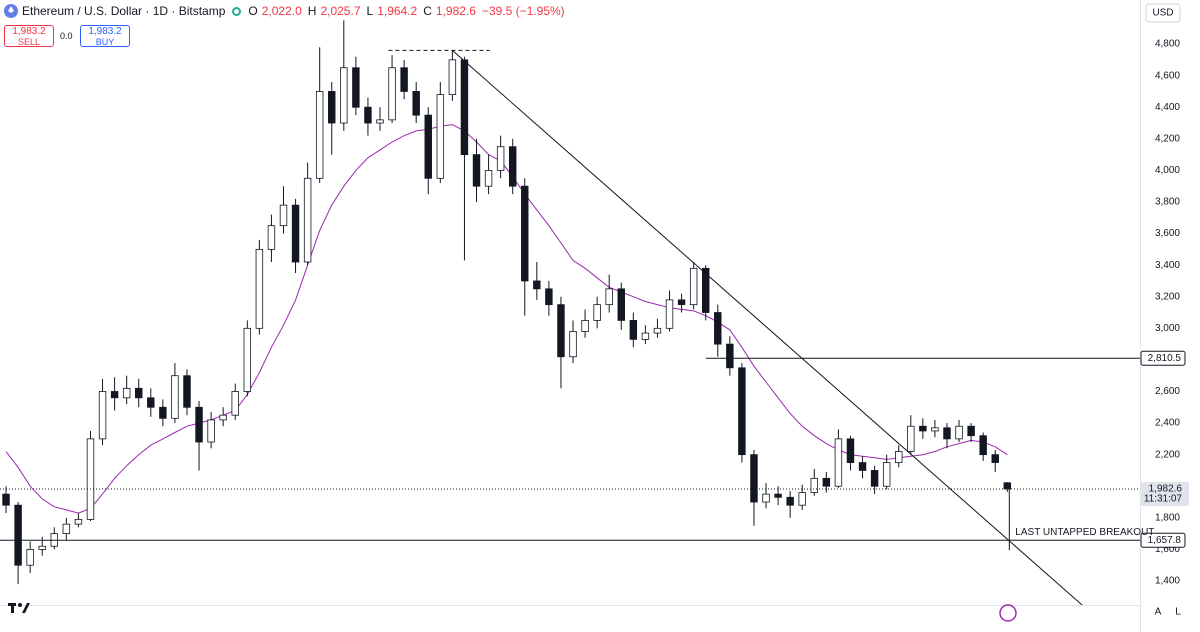  Describe the element at coordinates (105, 42) in the screenshot. I see `buy-label: BUY` at that location.